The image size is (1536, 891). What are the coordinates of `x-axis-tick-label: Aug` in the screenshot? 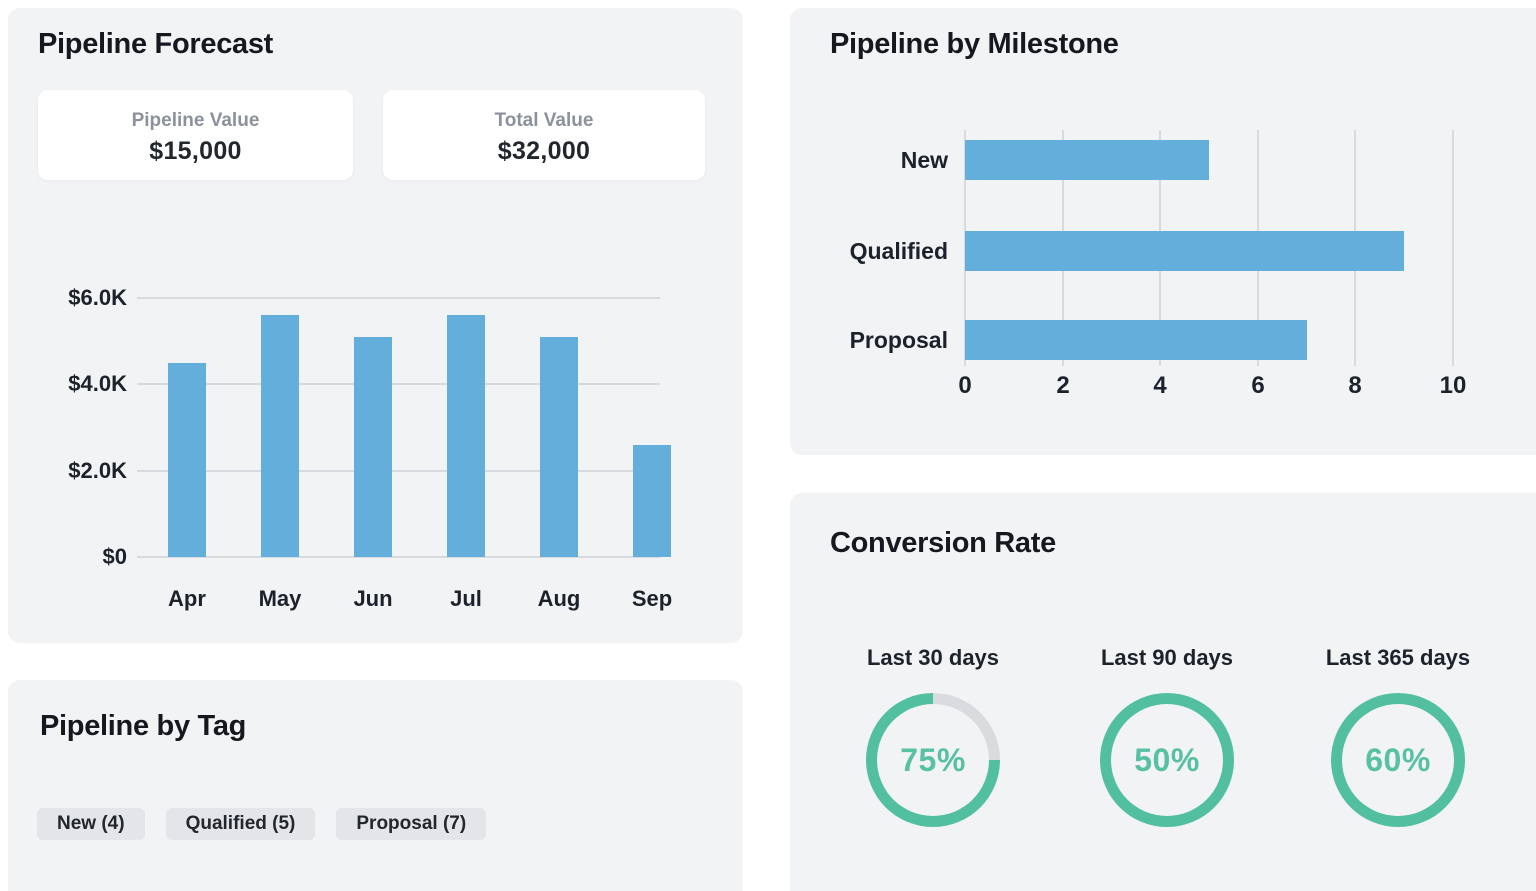 It's located at (559, 598).